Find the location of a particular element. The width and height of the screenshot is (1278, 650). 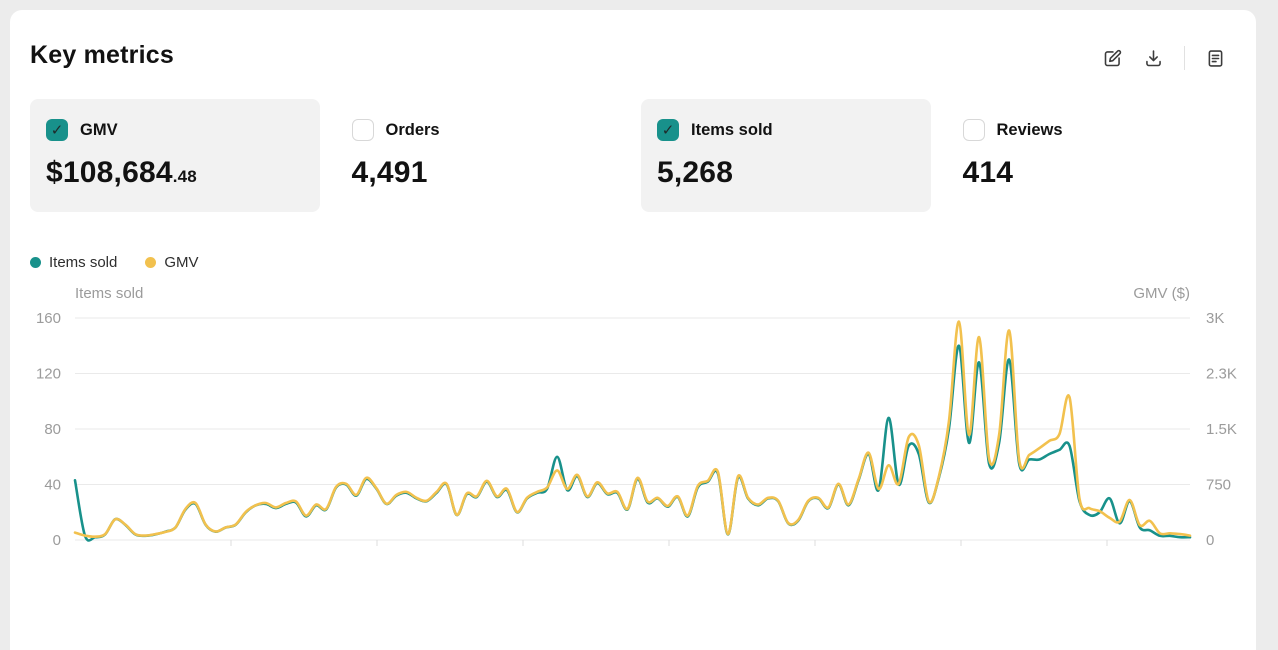

edit-icon is located at coordinates (1112, 58).